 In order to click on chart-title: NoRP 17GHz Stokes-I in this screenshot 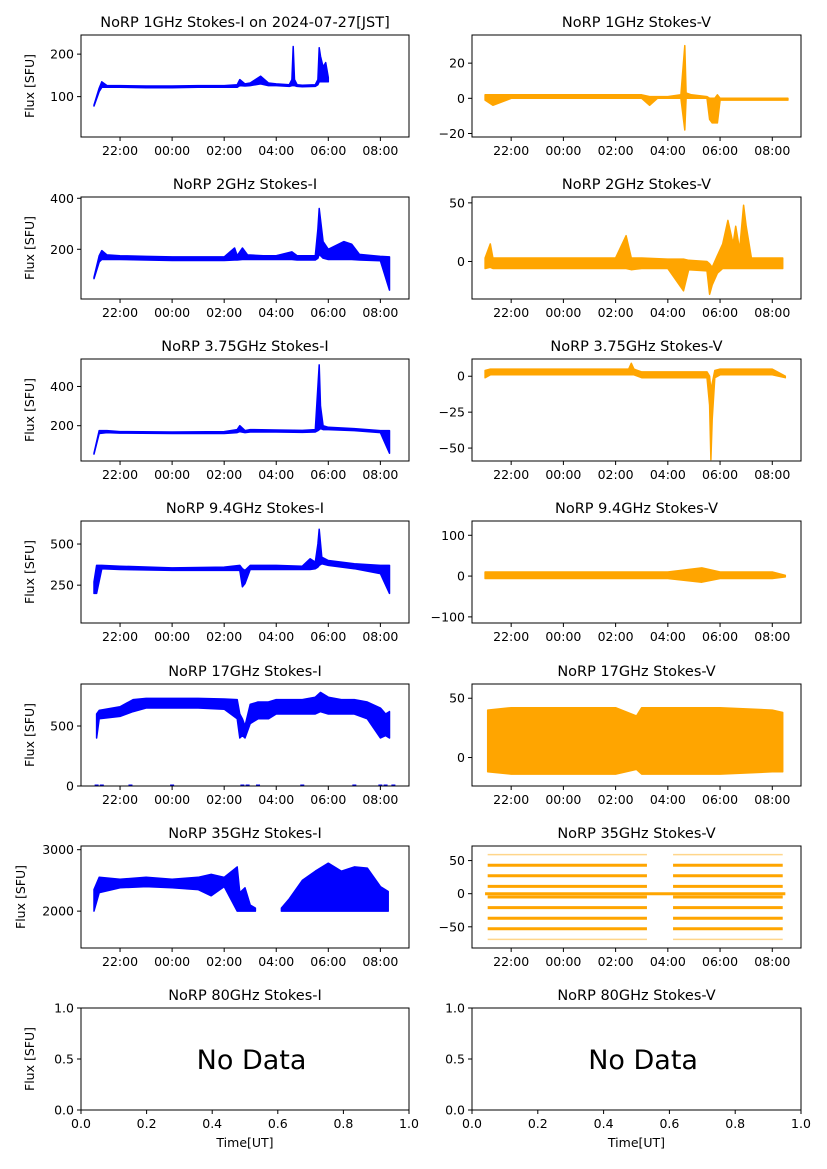, I will do `click(245, 672)`.